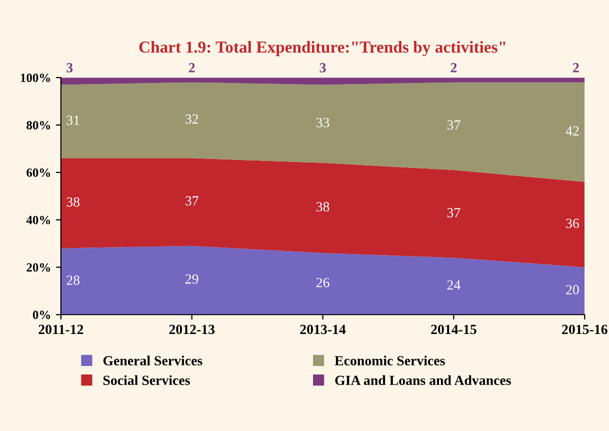 This screenshot has height=431, width=609. What do you see at coordinates (192, 119) in the screenshot?
I see `data-label: 32` at bounding box center [192, 119].